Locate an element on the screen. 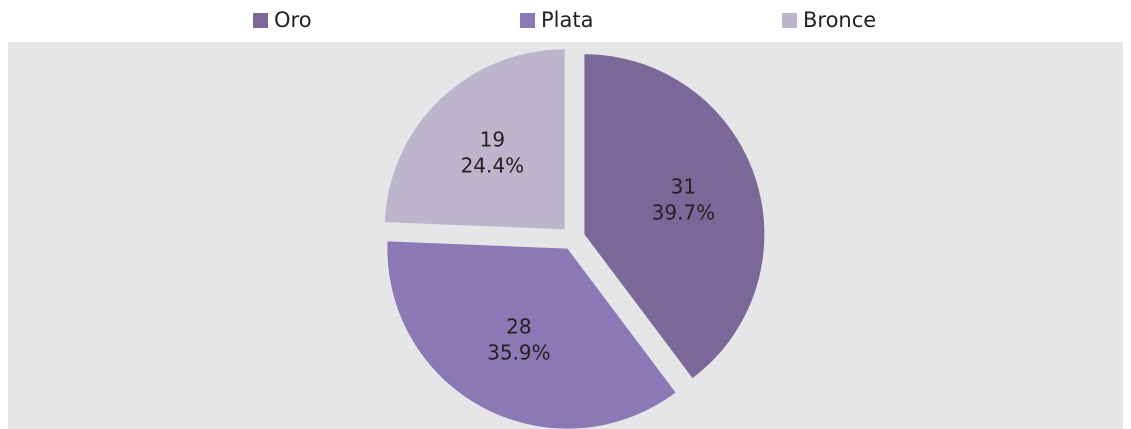 The height and width of the screenshot is (429, 1131). slice-percent-label: 35.9% is located at coordinates (519, 353).